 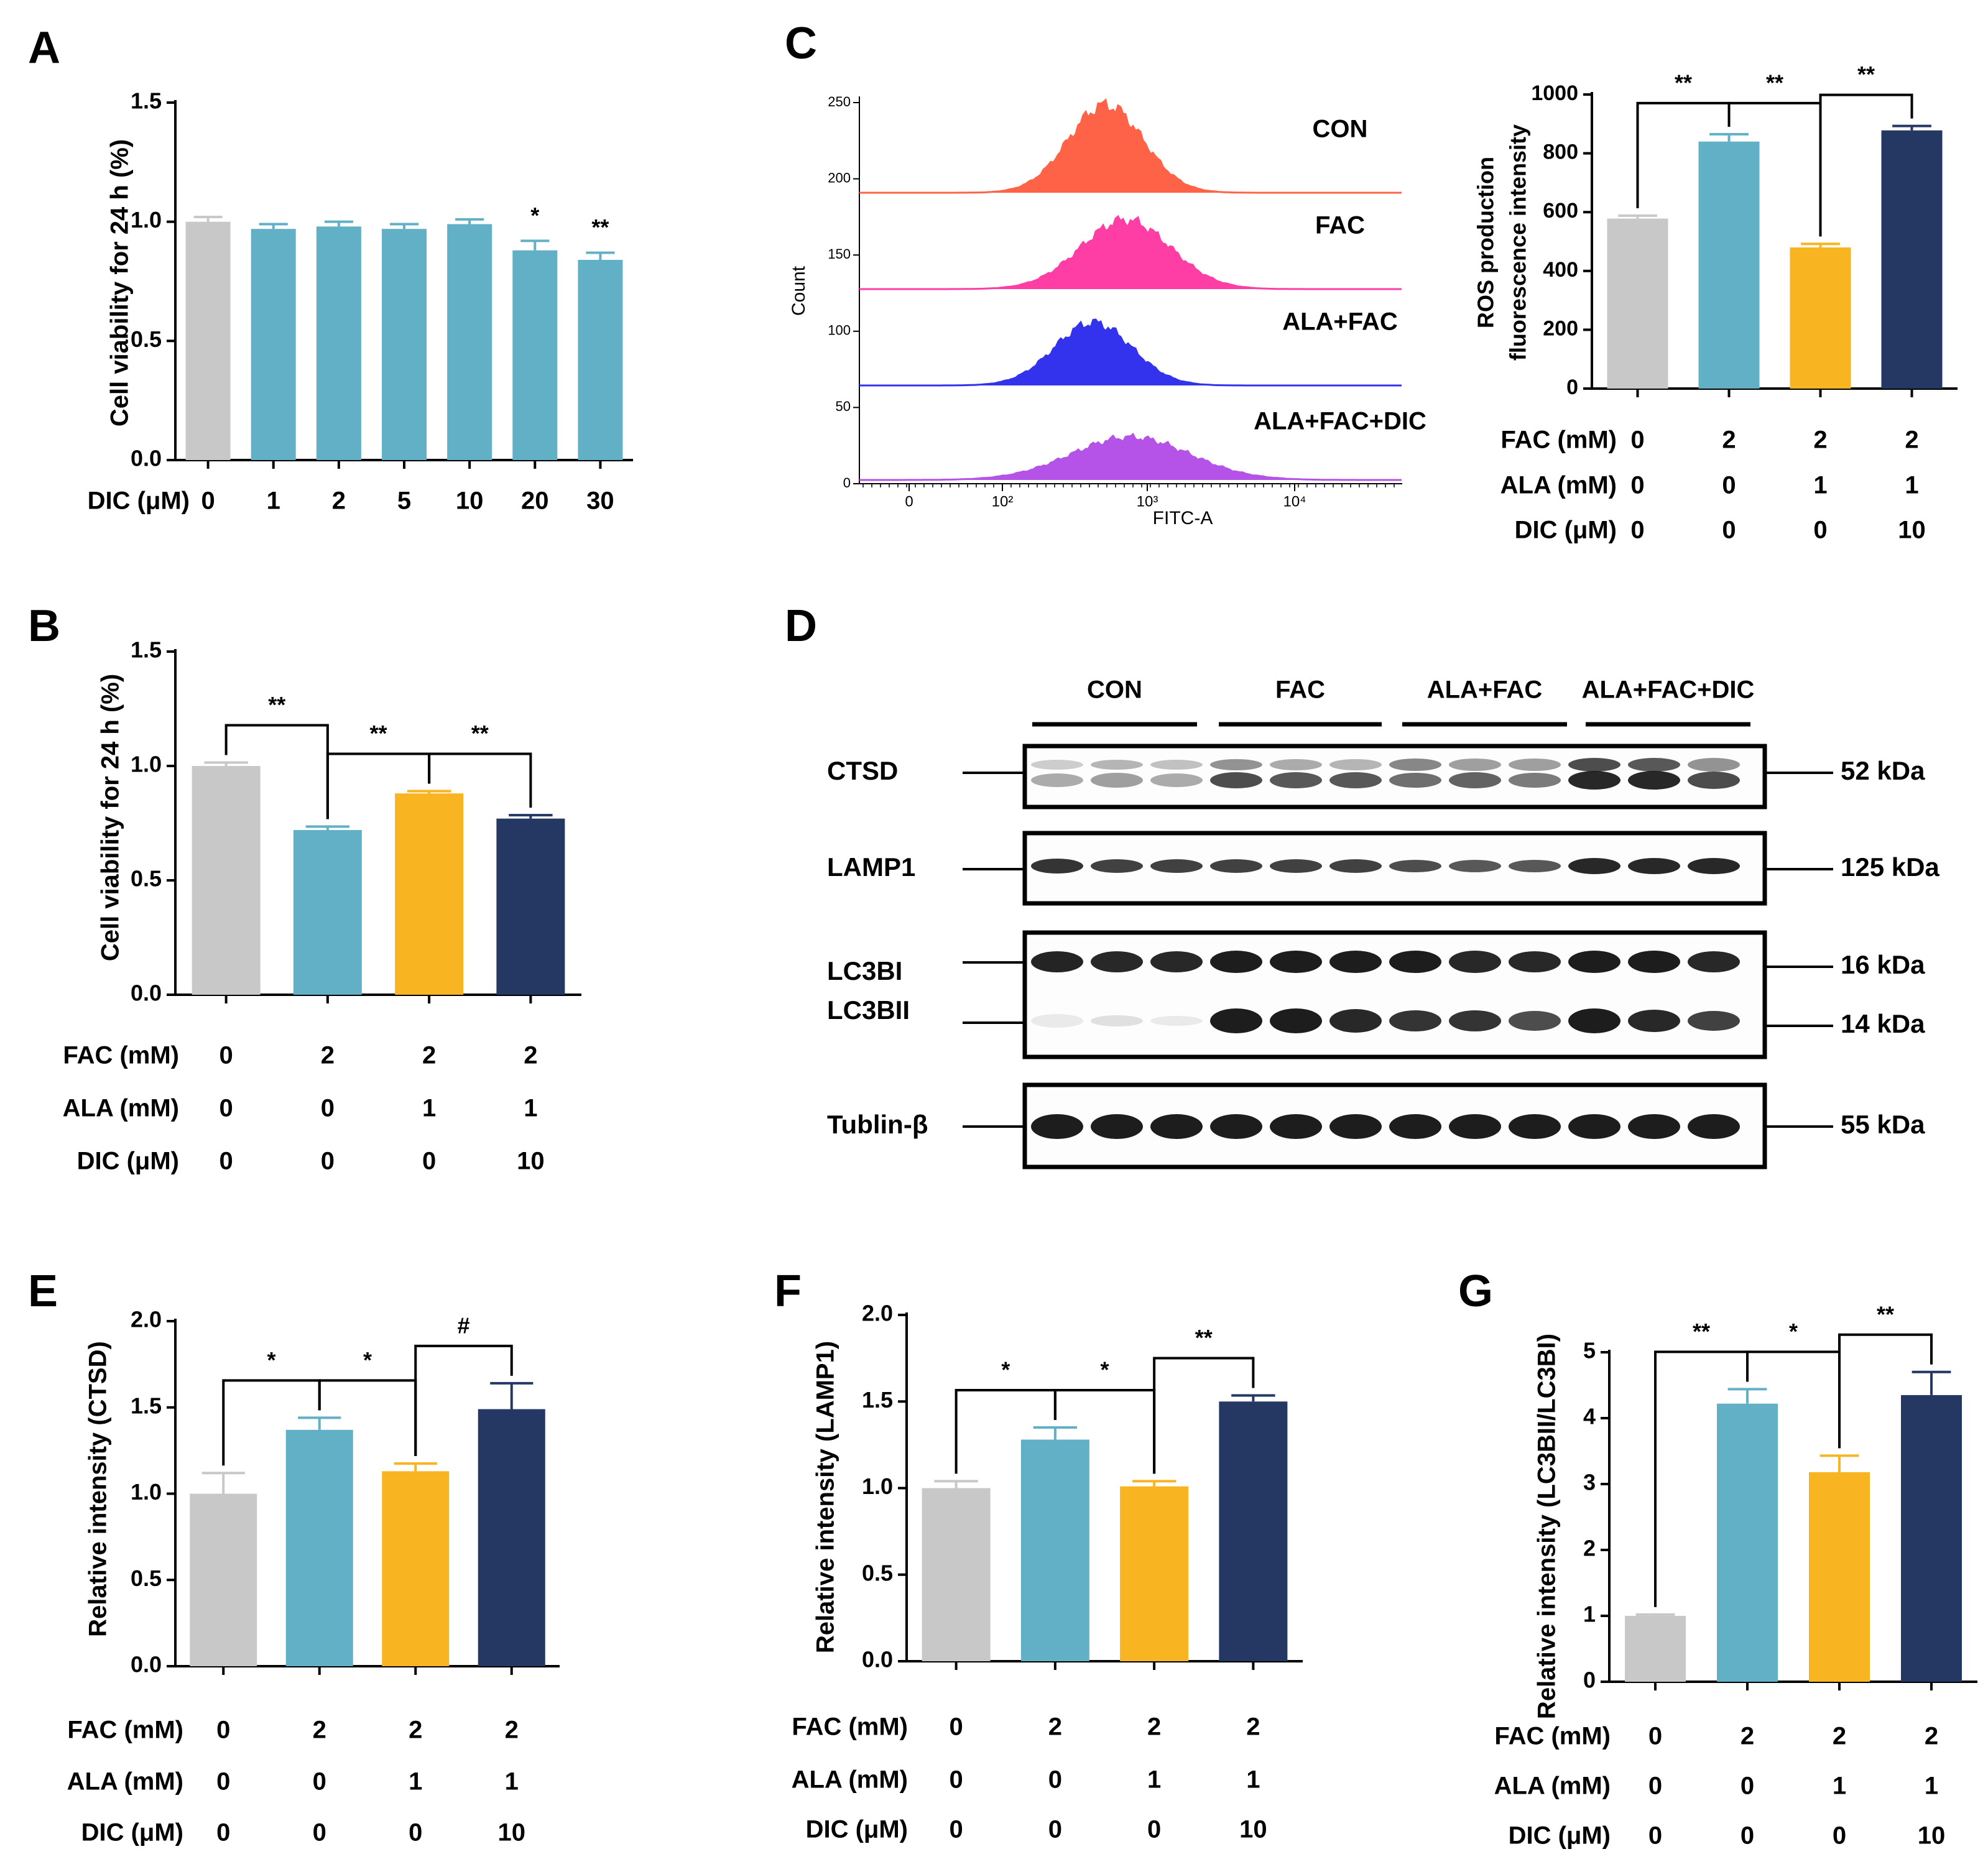 I want to click on y-tick-label: 1000, so click(x=1554, y=93).